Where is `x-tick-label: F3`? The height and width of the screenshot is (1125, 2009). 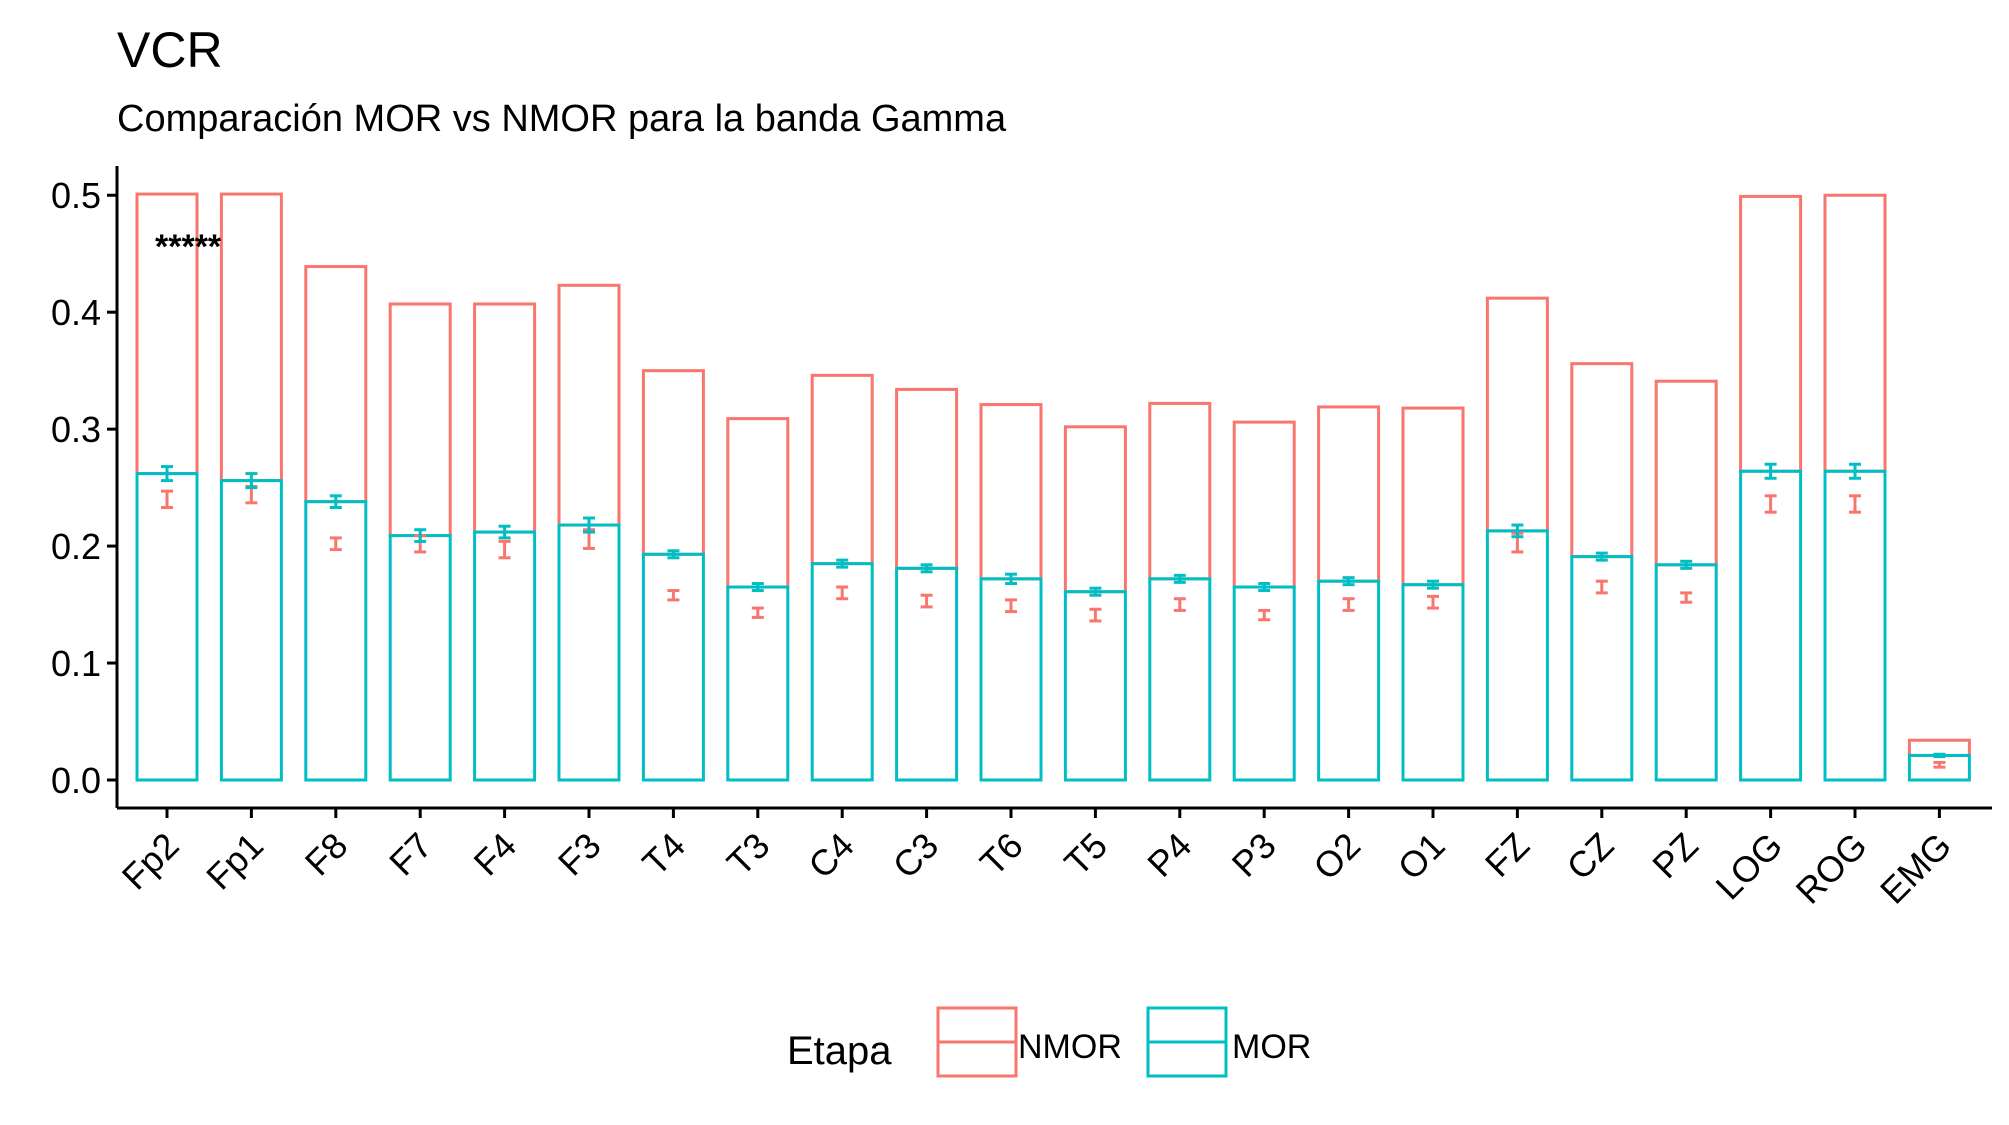
x-tick-label: F3 is located at coordinates (579, 854).